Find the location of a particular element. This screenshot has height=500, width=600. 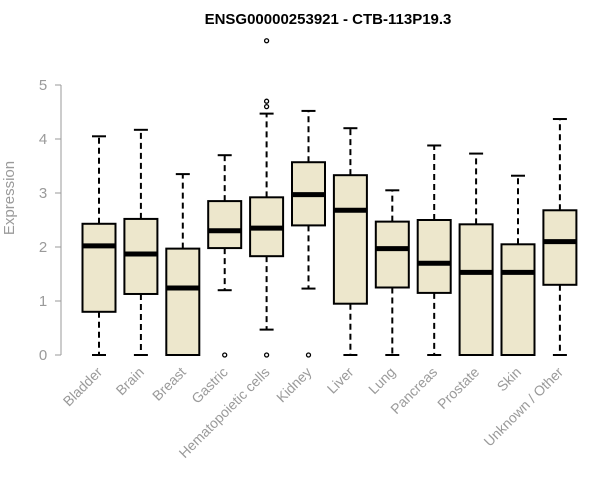

box-bladder is located at coordinates (99, 245).